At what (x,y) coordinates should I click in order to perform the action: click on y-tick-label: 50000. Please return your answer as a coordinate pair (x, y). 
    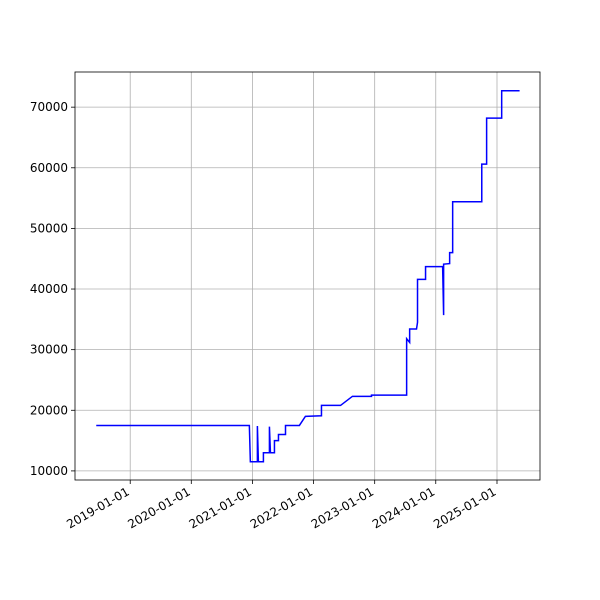
    Looking at the image, I should click on (49, 228).